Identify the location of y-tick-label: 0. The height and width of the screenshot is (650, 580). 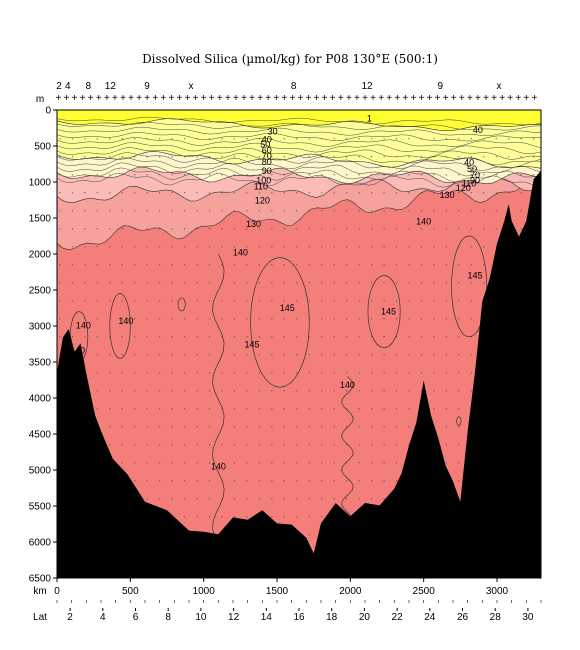
(48, 111).